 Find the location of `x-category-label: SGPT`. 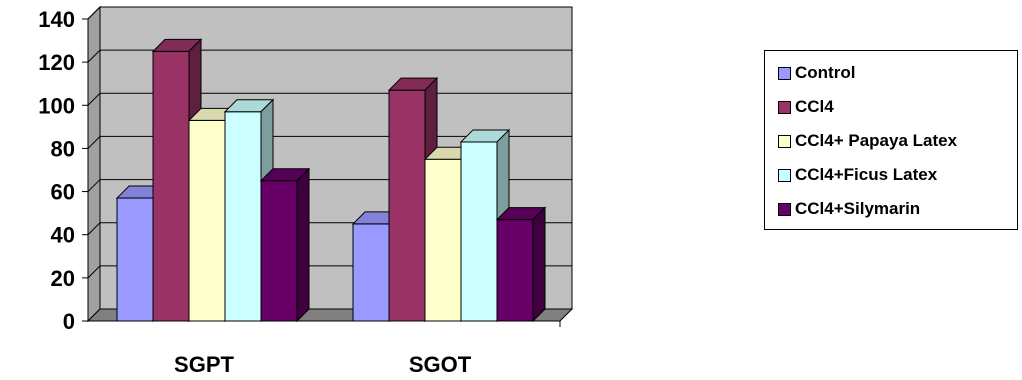

x-category-label: SGPT is located at coordinates (204, 364).